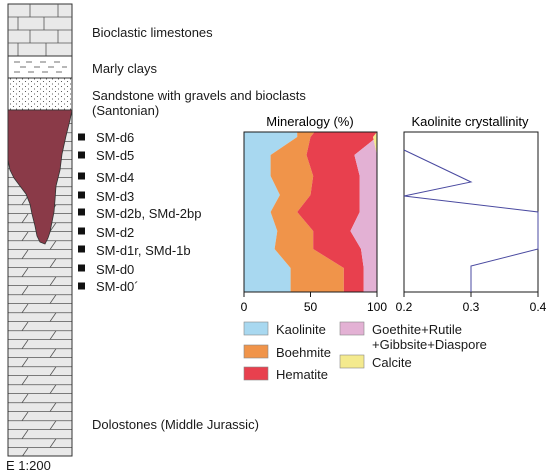 This screenshot has width=550, height=476. I want to click on legend-swatch-kaolinite, so click(256, 328).